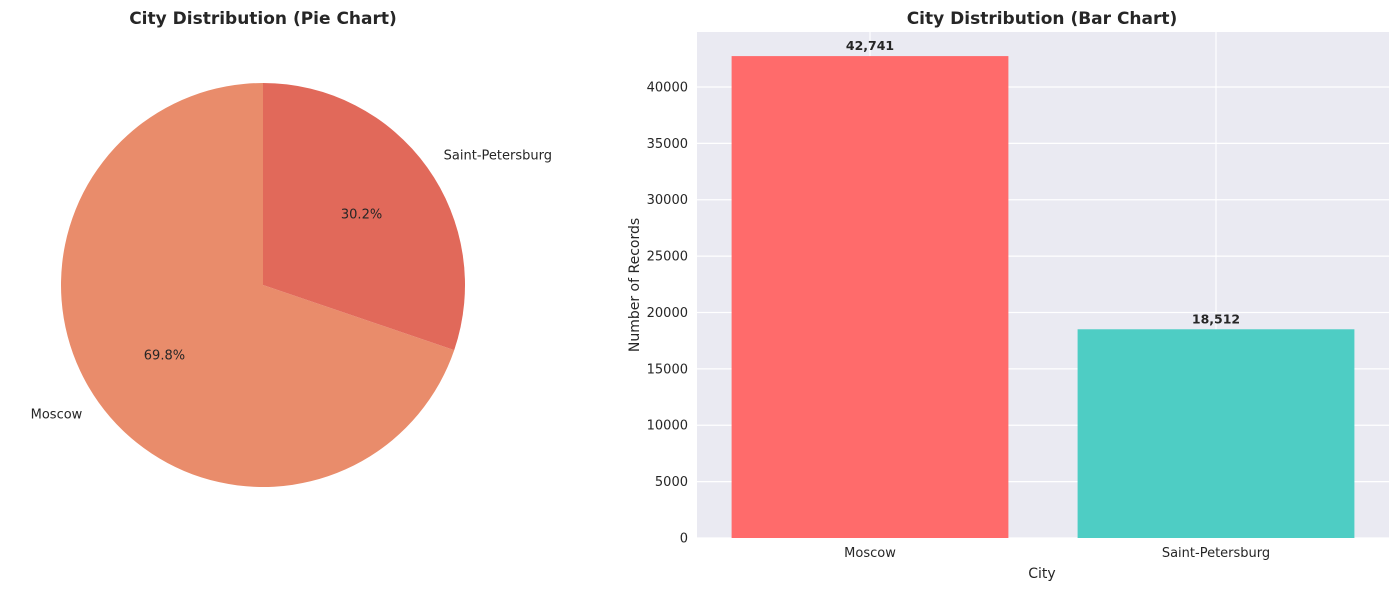 This screenshot has height=590, width=1397. I want to click on pie-percent-moscow: 69.8%, so click(164, 356).